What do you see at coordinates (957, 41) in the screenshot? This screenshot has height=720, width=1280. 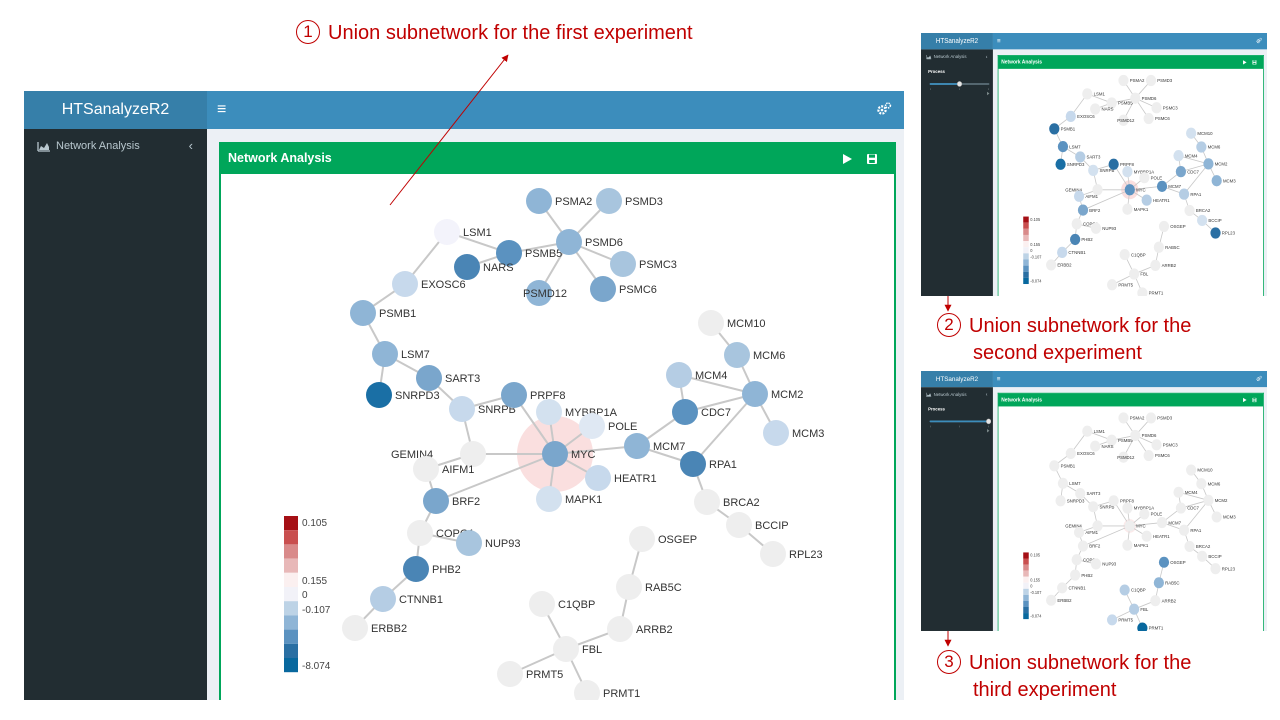 I see `brand-logo: HTSanalyzeR2` at bounding box center [957, 41].